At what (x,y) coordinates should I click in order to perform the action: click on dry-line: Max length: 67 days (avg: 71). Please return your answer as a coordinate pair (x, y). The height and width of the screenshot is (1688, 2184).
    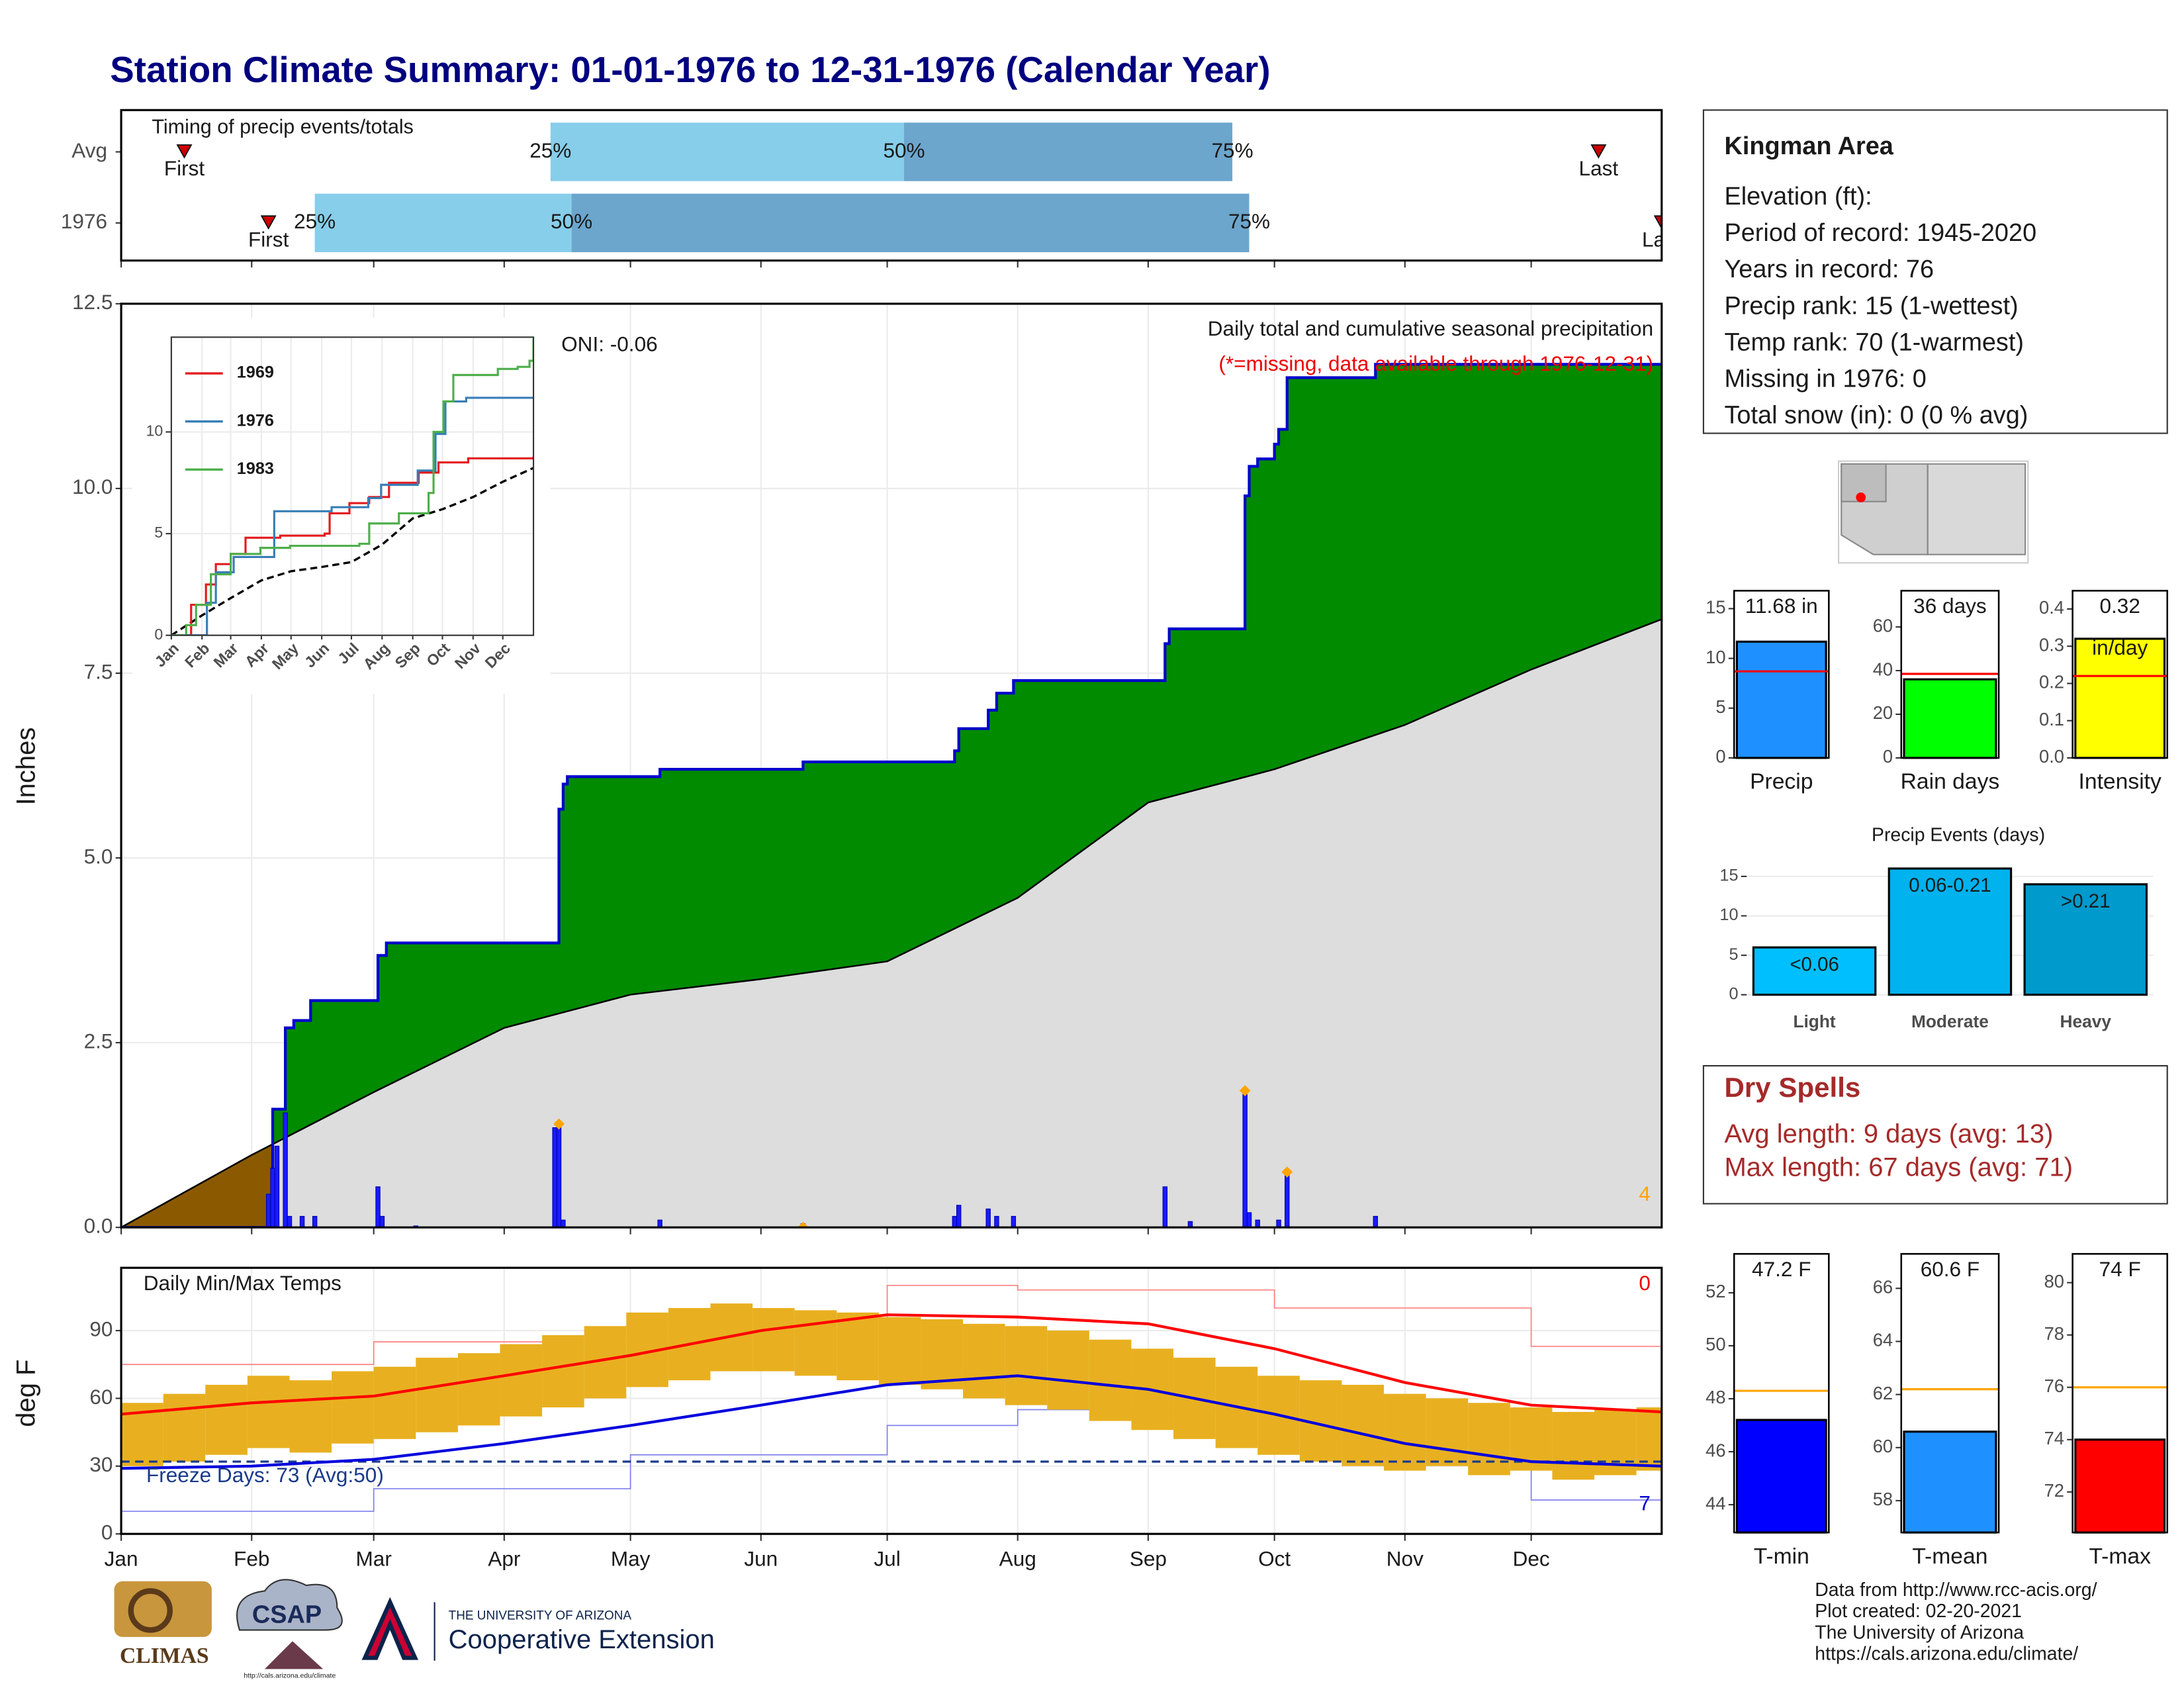
    Looking at the image, I should click on (1898, 1167).